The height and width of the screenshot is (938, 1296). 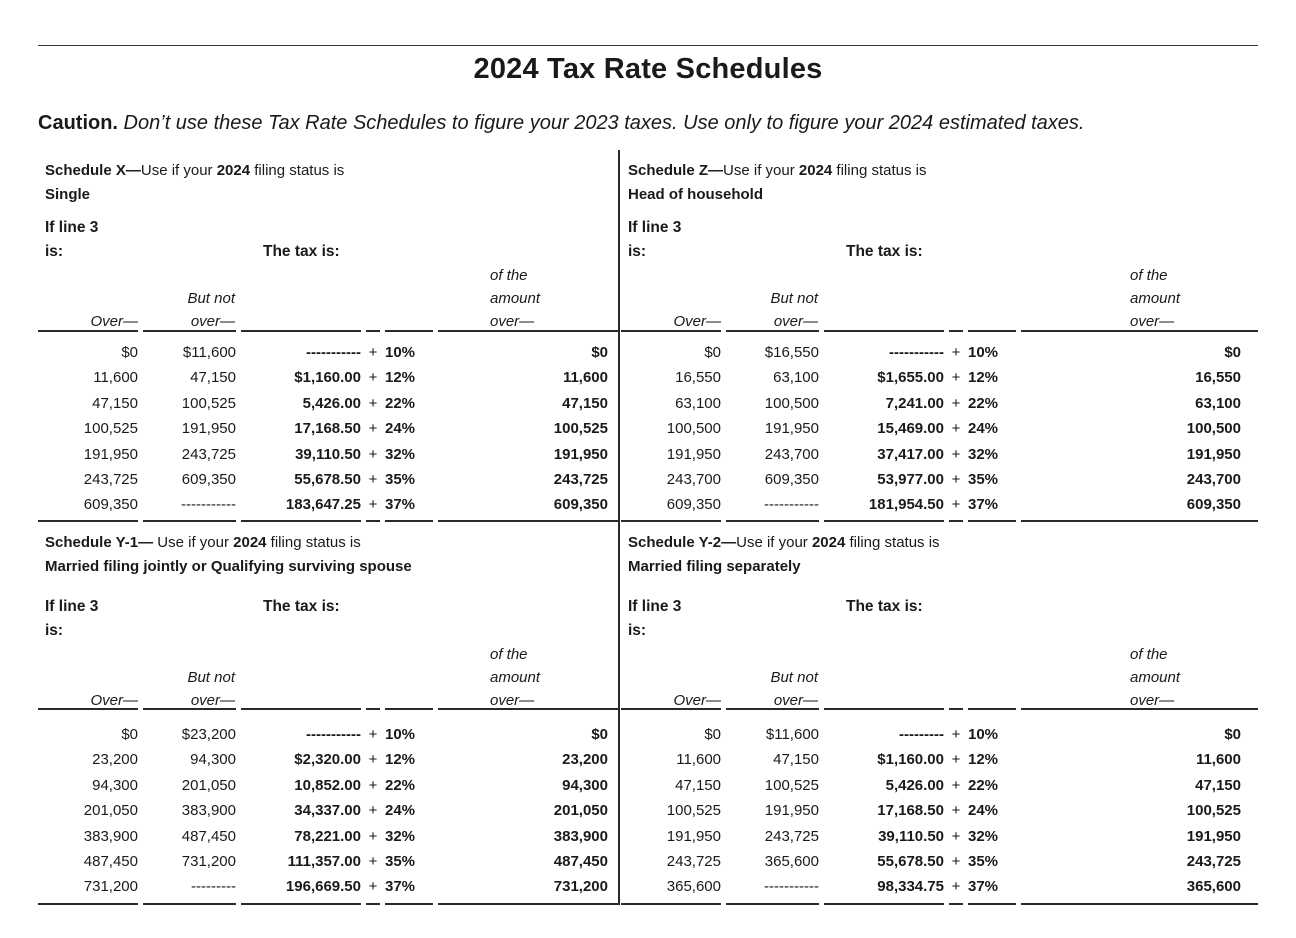 I want to click on schedule-year: 2024, so click(x=815, y=170).